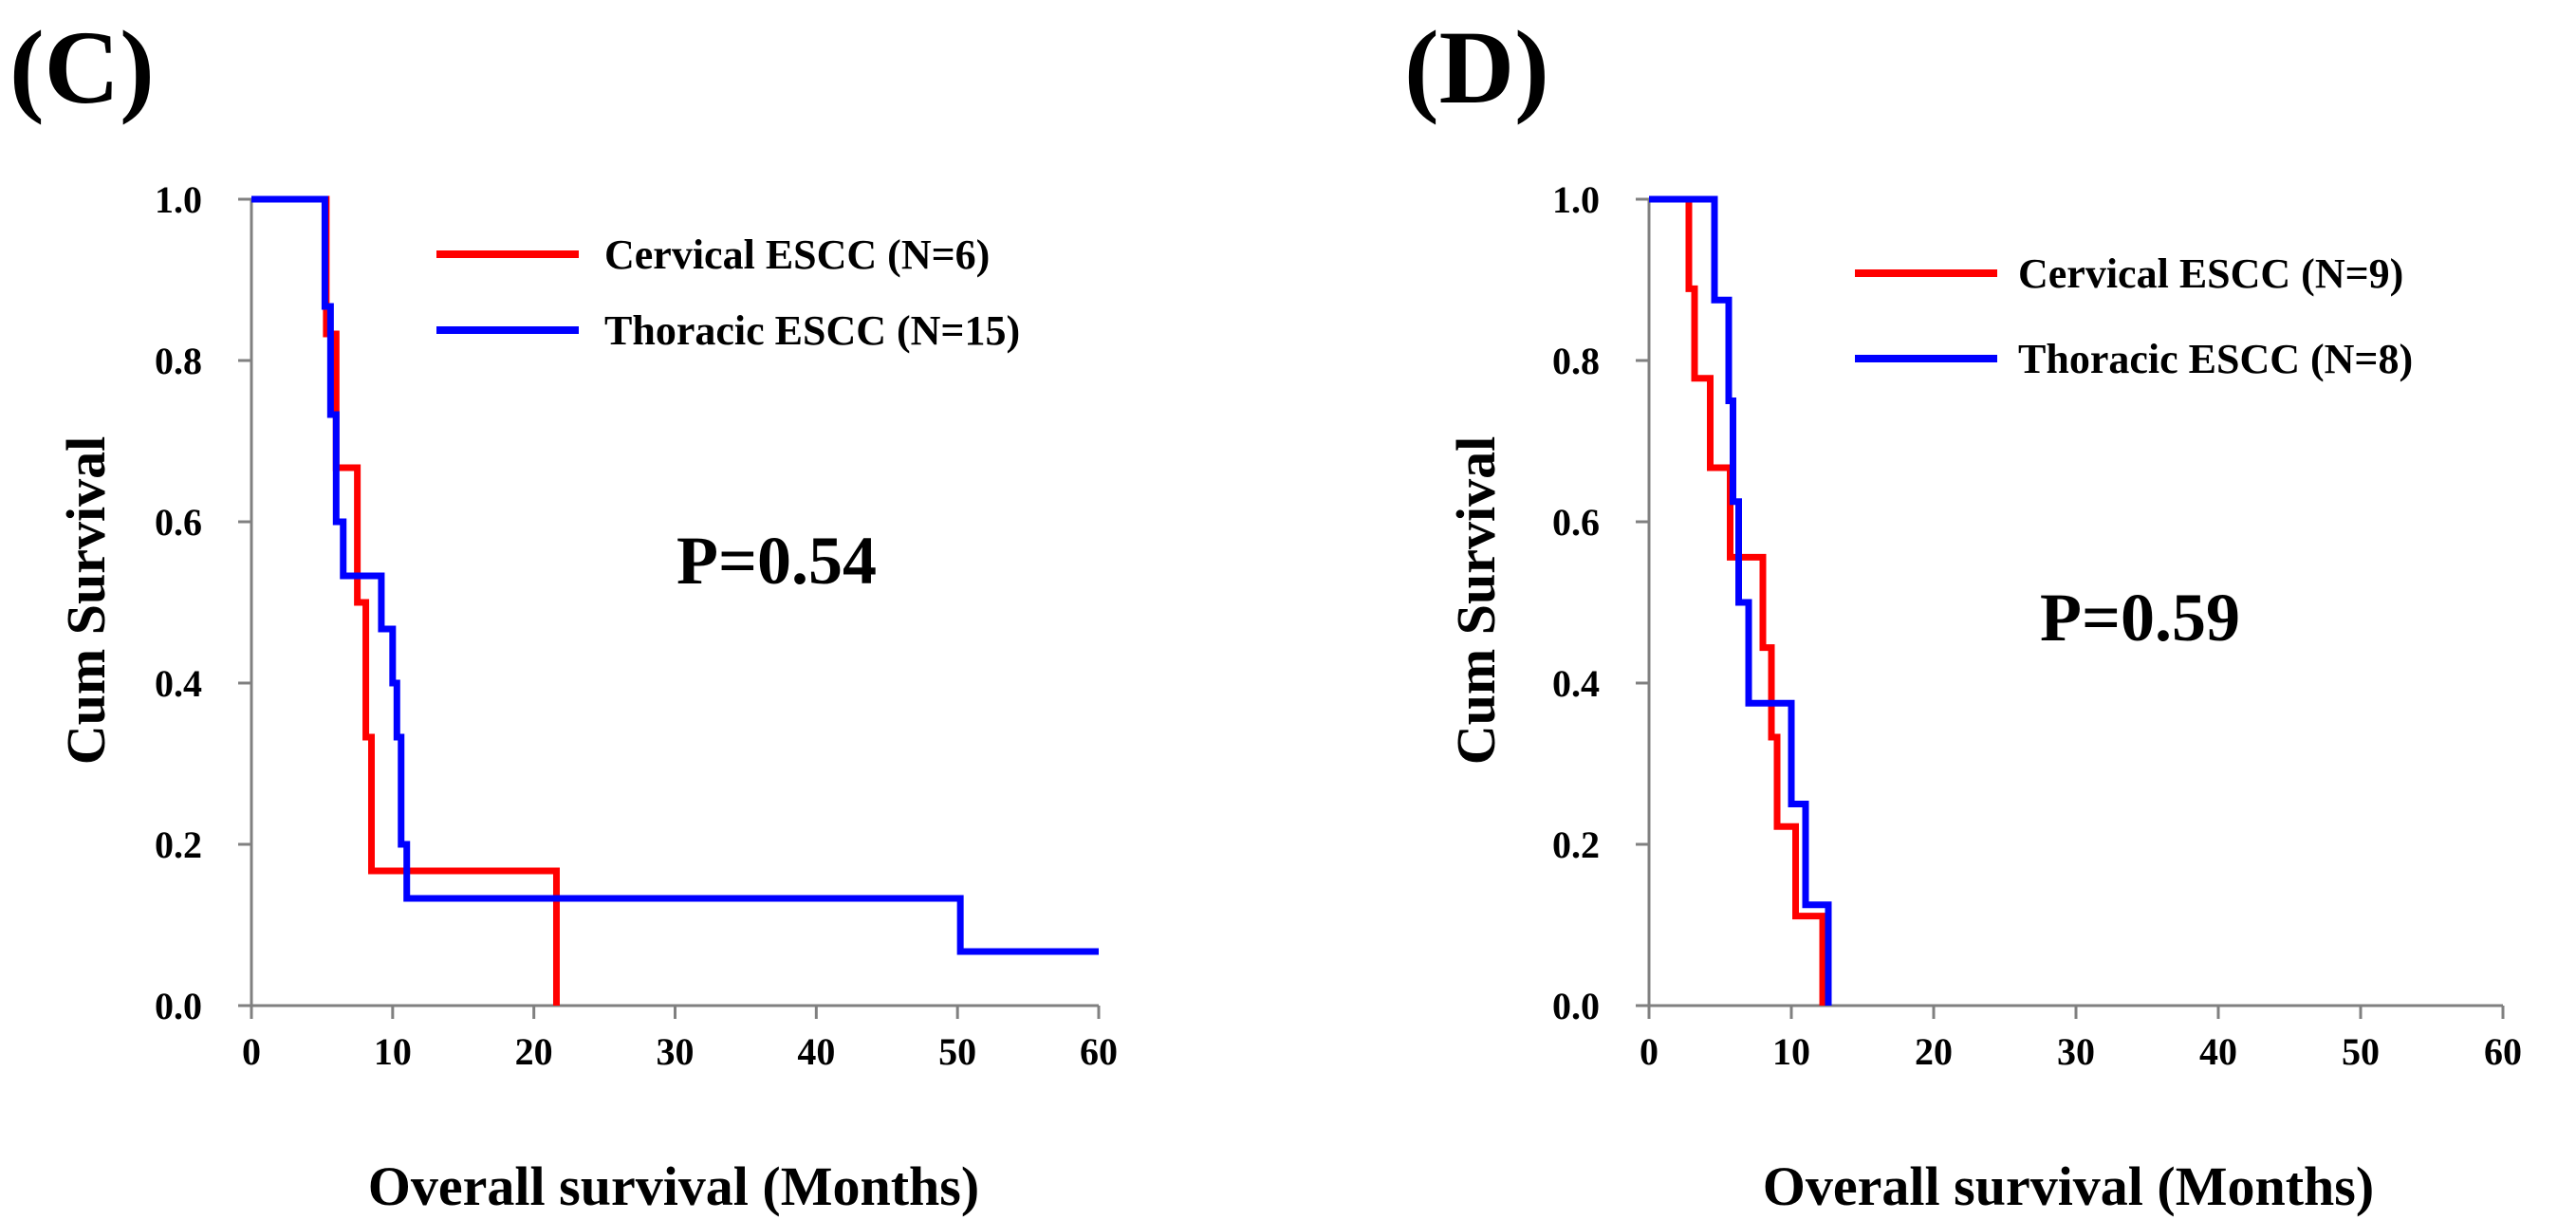  I want to click on legend-label-cervical: Cervical ESCC (N=9), so click(2210, 273).